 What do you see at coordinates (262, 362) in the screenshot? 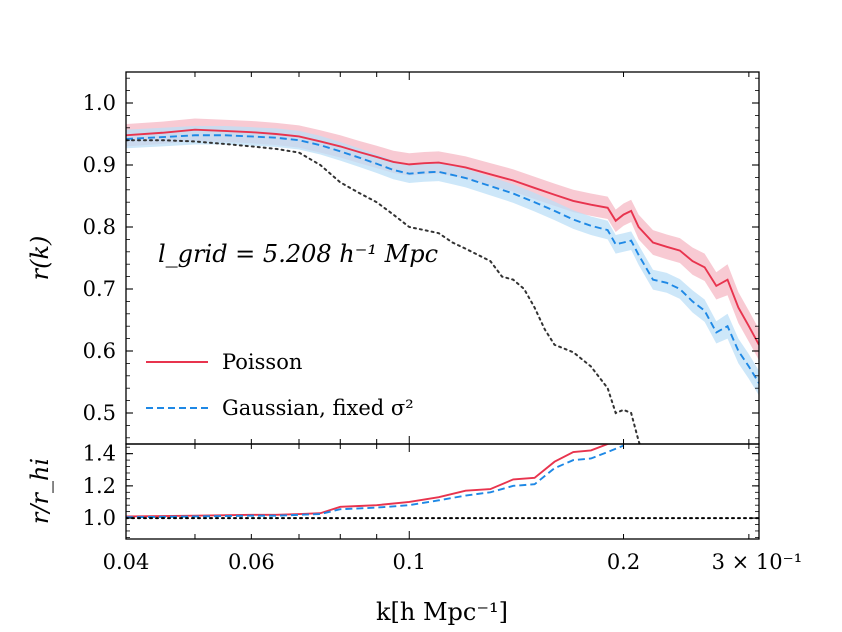
I see `legend-poisson-label: Poisson` at bounding box center [262, 362].